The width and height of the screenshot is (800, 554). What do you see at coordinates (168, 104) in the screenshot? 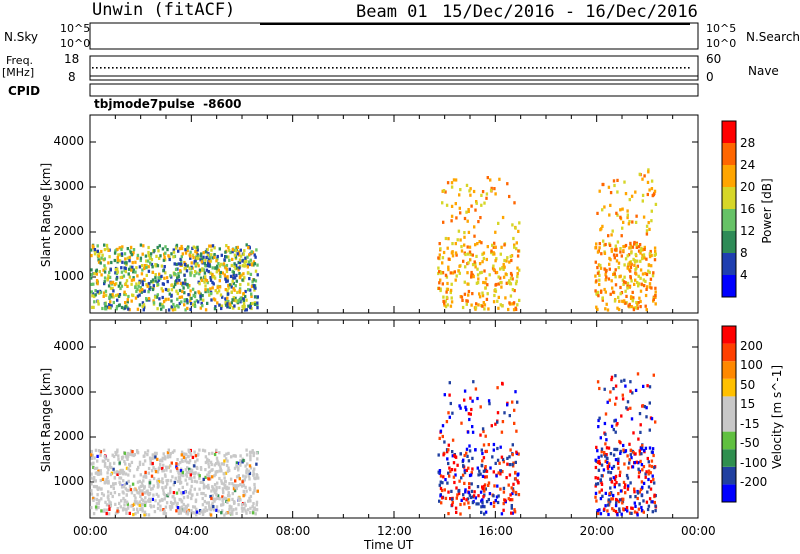
I see `cpid-value: tbjmode7pulse -8600` at bounding box center [168, 104].